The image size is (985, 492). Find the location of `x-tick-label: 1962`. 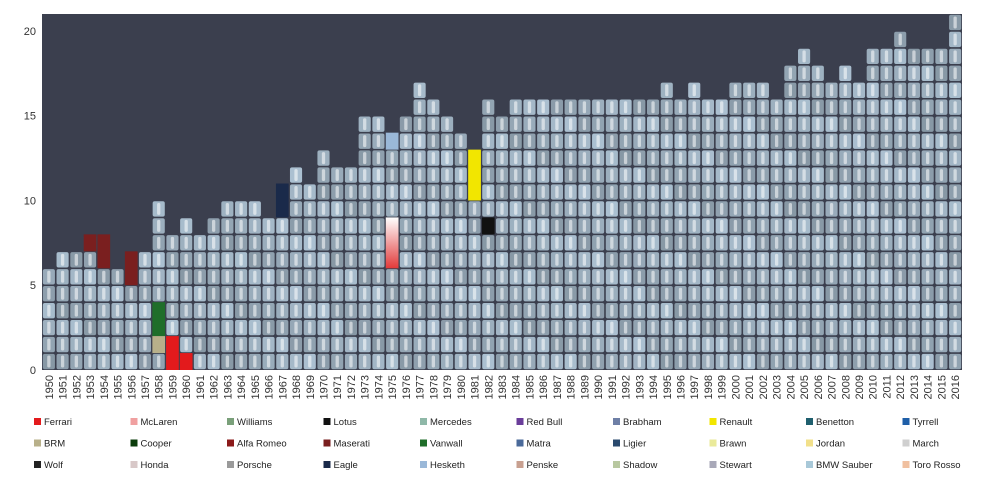

x-tick-label: 1962 is located at coordinates (215, 387).